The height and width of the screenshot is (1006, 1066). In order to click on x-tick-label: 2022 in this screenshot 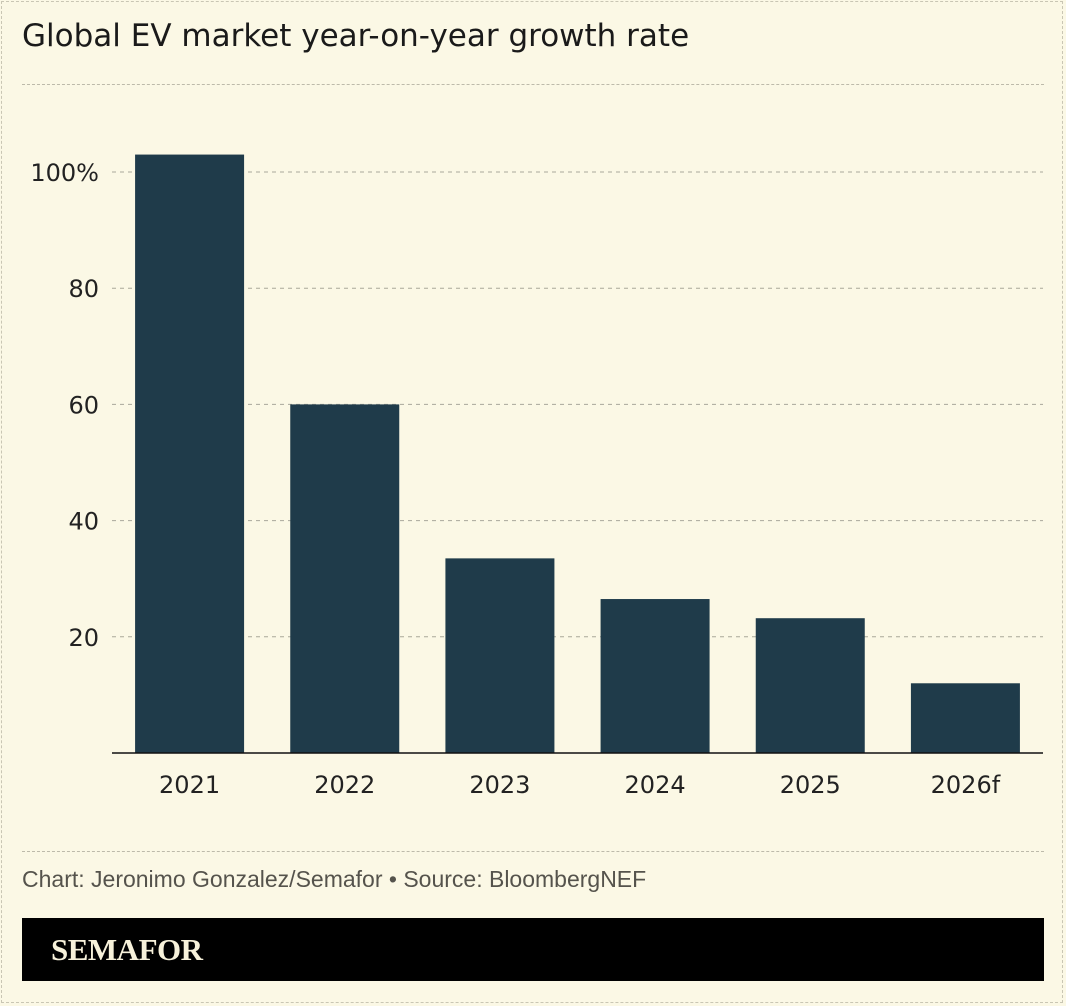, I will do `click(344, 785)`.